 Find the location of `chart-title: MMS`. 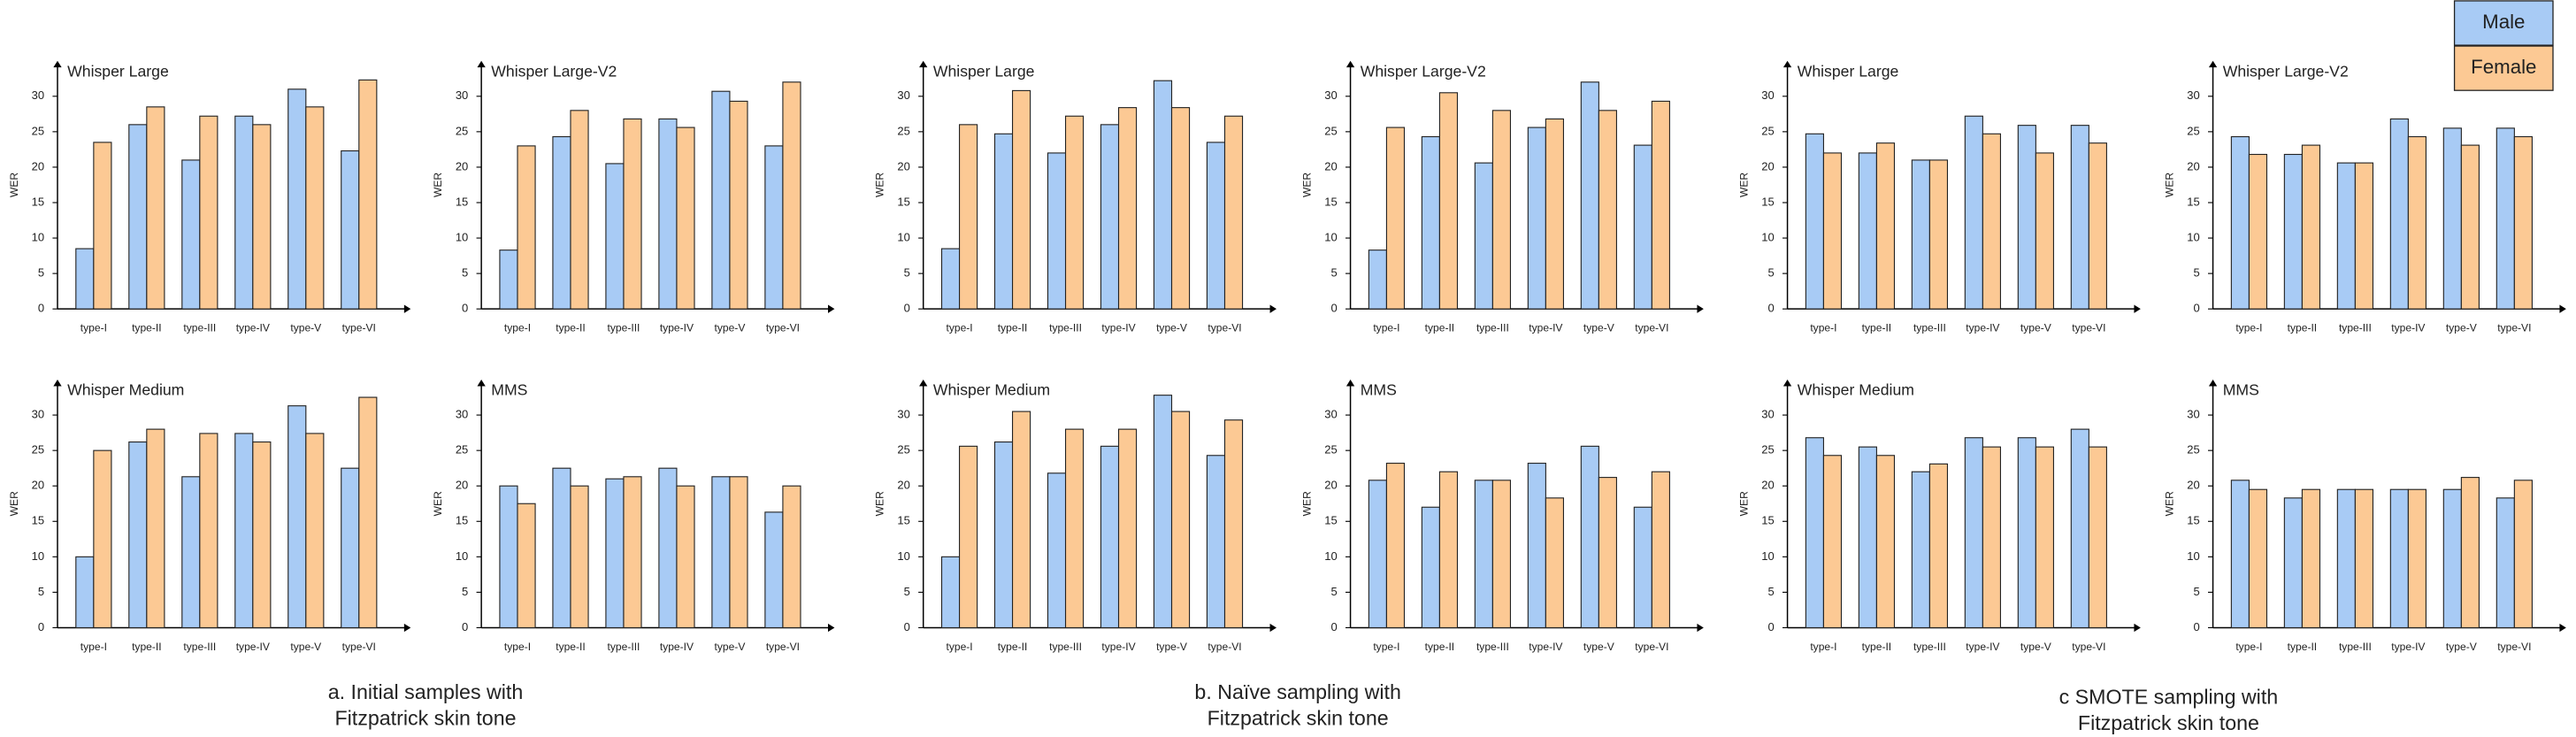

chart-title: MMS is located at coordinates (2241, 390).